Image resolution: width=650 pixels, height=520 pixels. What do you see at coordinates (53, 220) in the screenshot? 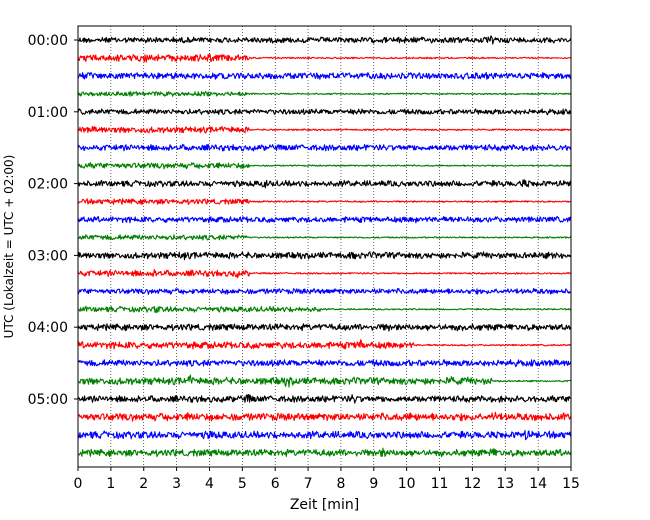
I see `y-axis-ticks: 00:00 01:00 02:00 03:00 04:00 05:00` at bounding box center [53, 220].